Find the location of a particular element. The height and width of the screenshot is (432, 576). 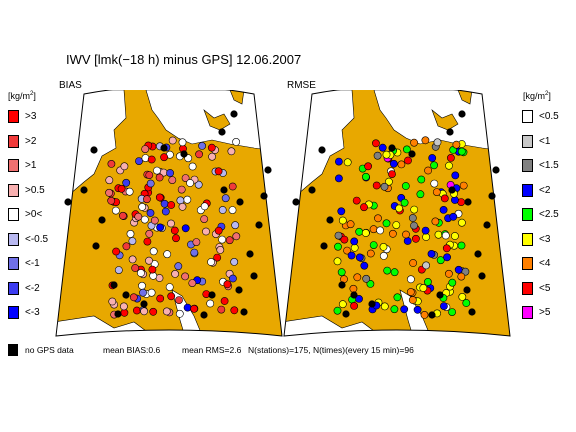

bias-legend-label: <-1 is located at coordinates (32, 263).